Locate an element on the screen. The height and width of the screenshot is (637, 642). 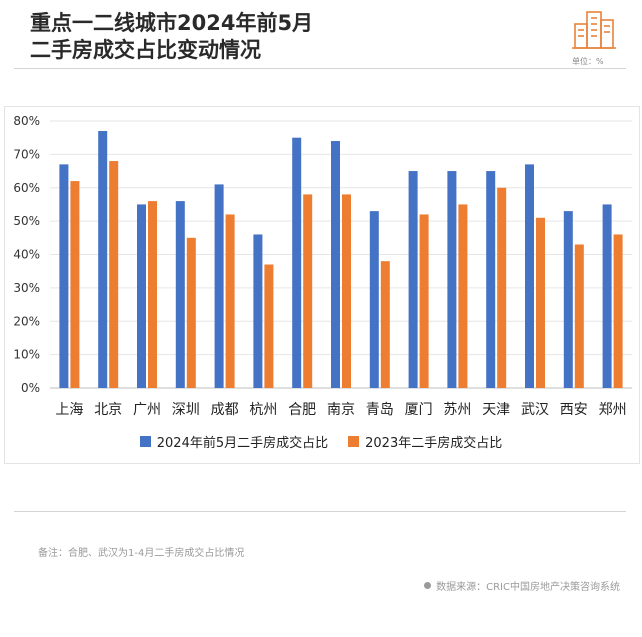
x-tick-label: 北京 is located at coordinates (108, 410).